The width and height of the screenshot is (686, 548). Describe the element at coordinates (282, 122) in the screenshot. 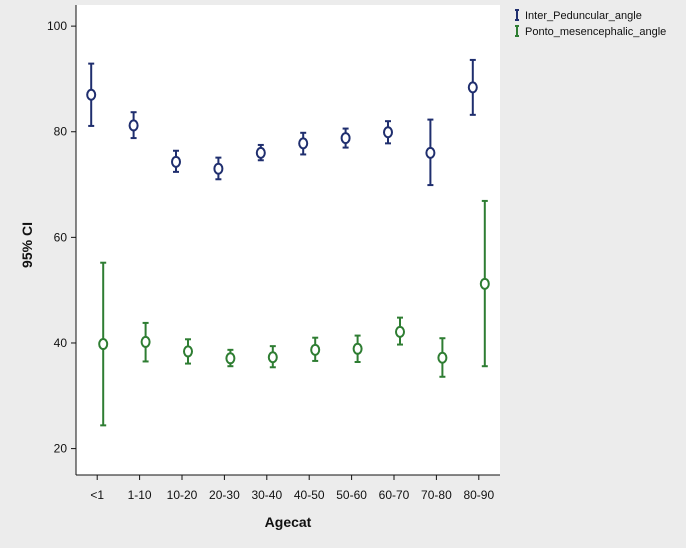

I see `series-Inter_Peduncular_angle` at that location.